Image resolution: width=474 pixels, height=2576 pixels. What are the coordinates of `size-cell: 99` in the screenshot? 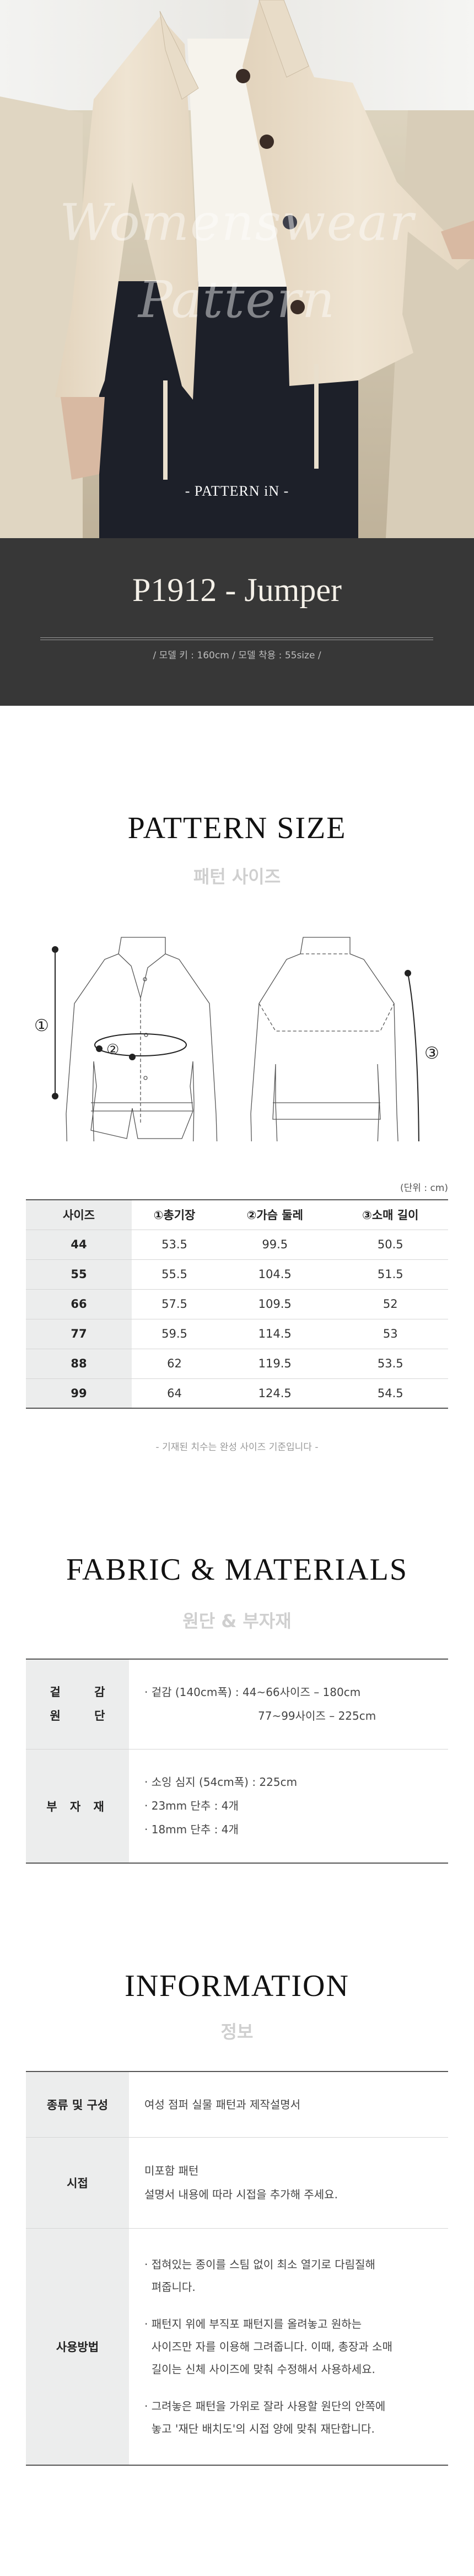 It's located at (79, 1393).